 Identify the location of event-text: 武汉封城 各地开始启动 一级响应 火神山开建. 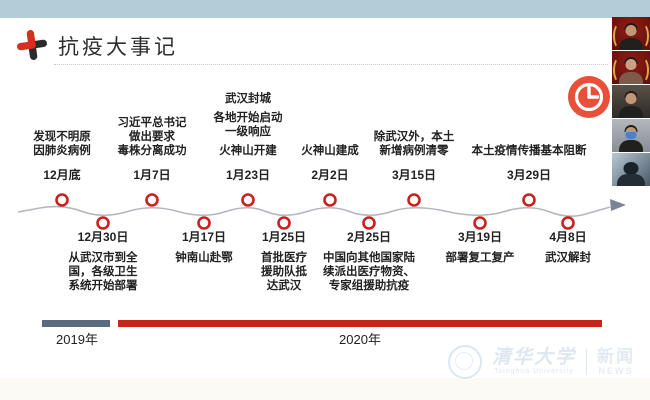
(248, 125).